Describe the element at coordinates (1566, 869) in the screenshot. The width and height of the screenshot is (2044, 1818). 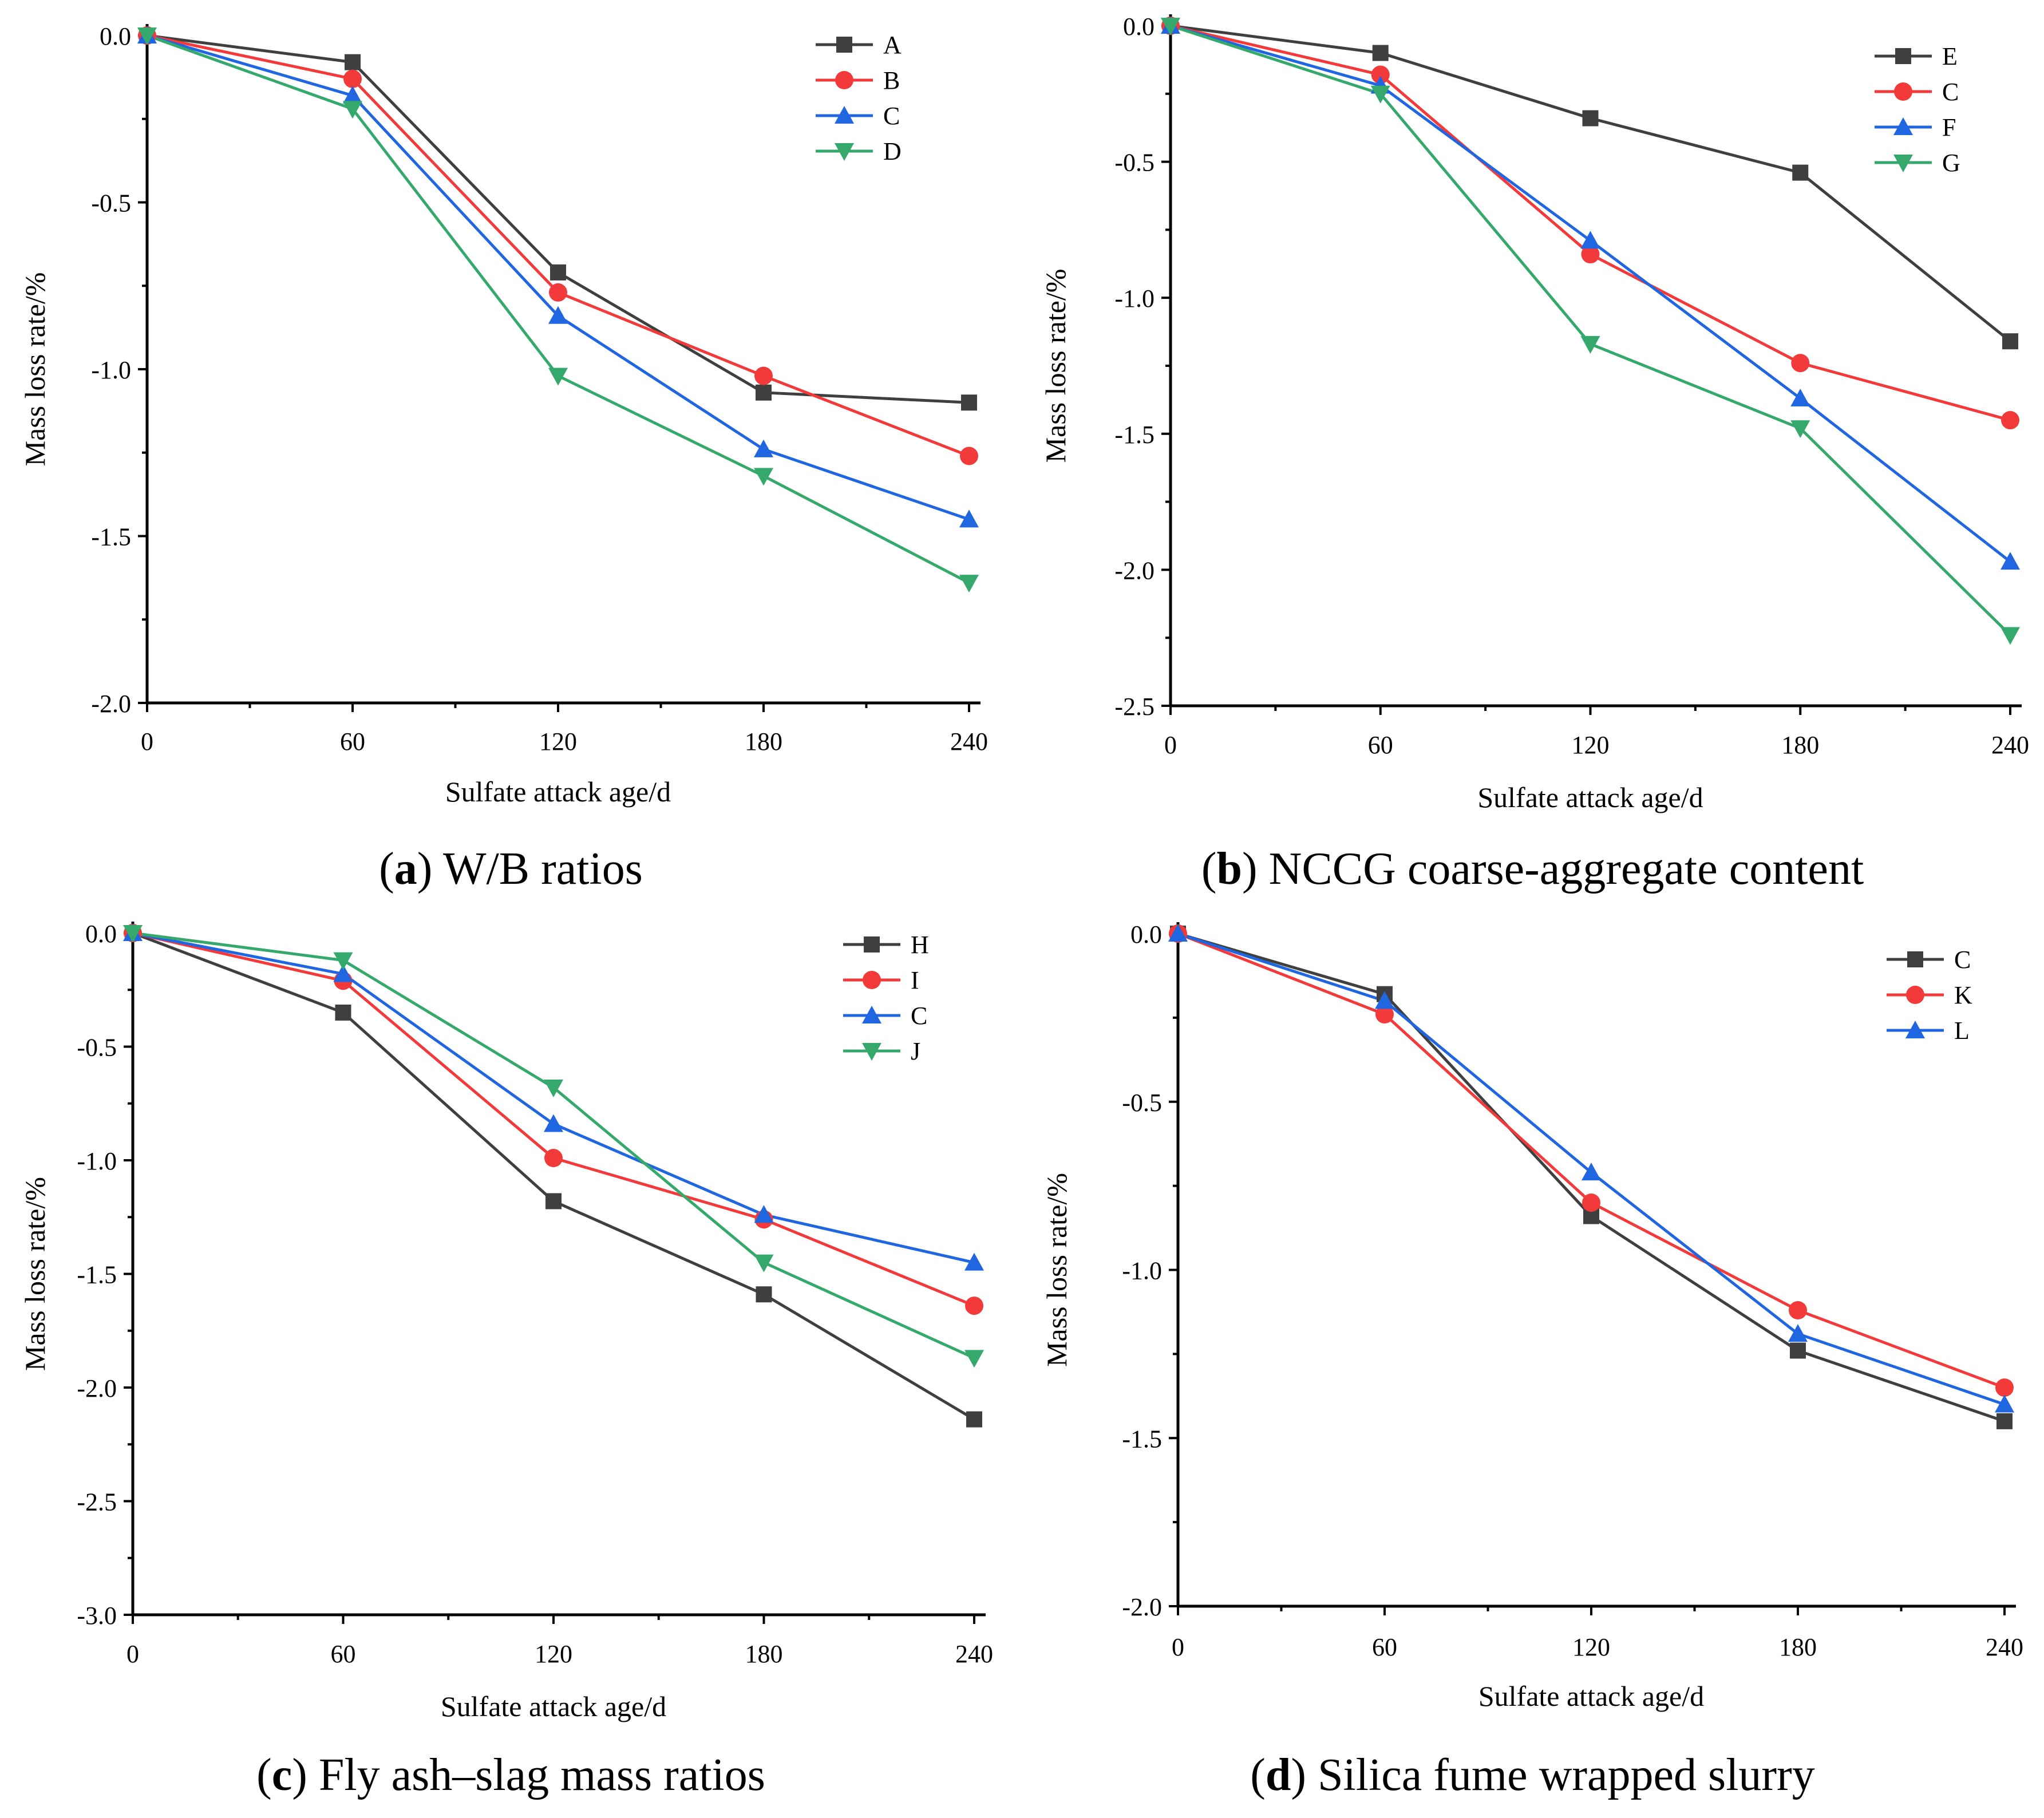
I see `caption-text: NCCG coarse-aggregate content` at that location.